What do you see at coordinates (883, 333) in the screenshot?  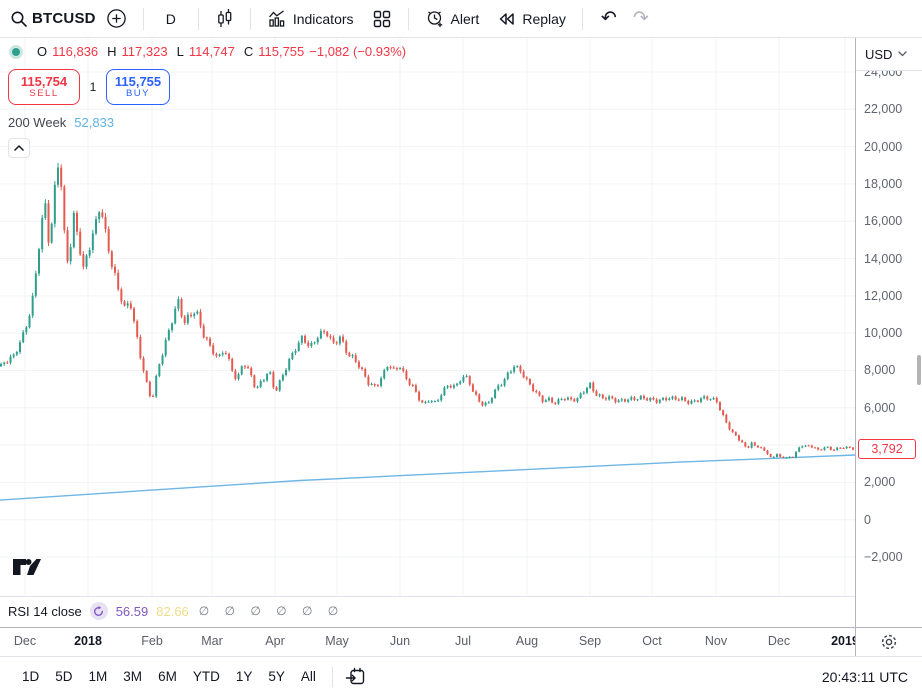 I see `price-axis-label: 10,000` at bounding box center [883, 333].